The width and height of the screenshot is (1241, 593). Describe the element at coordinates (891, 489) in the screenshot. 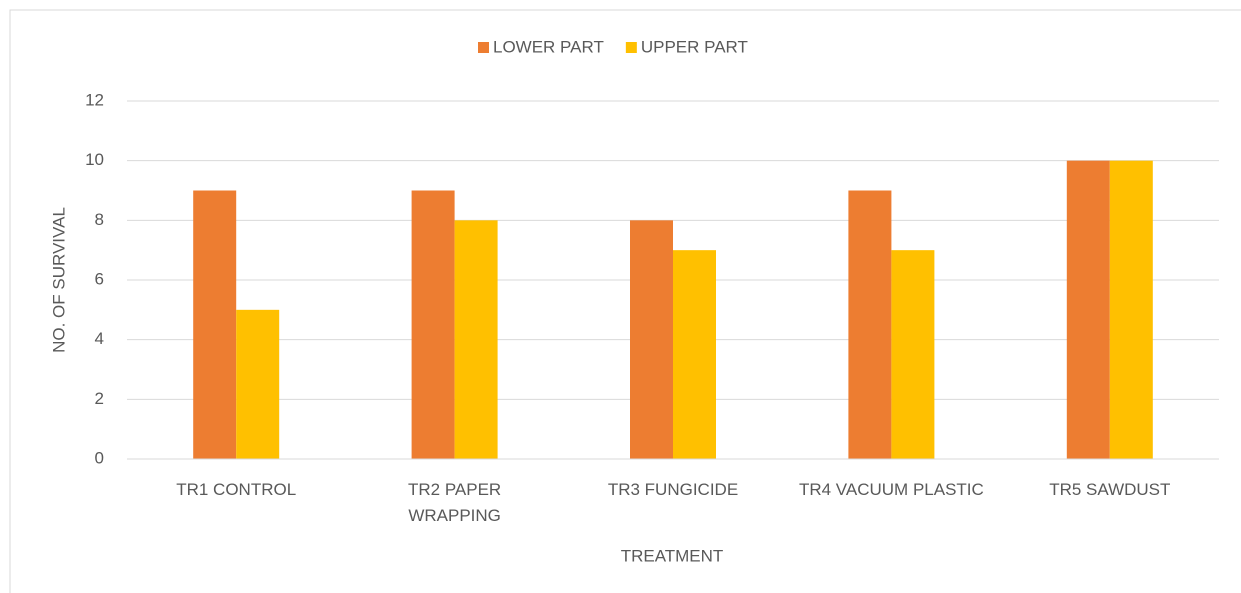

I see `x-tick-label: TR4 VACUUM PLASTIC` at that location.